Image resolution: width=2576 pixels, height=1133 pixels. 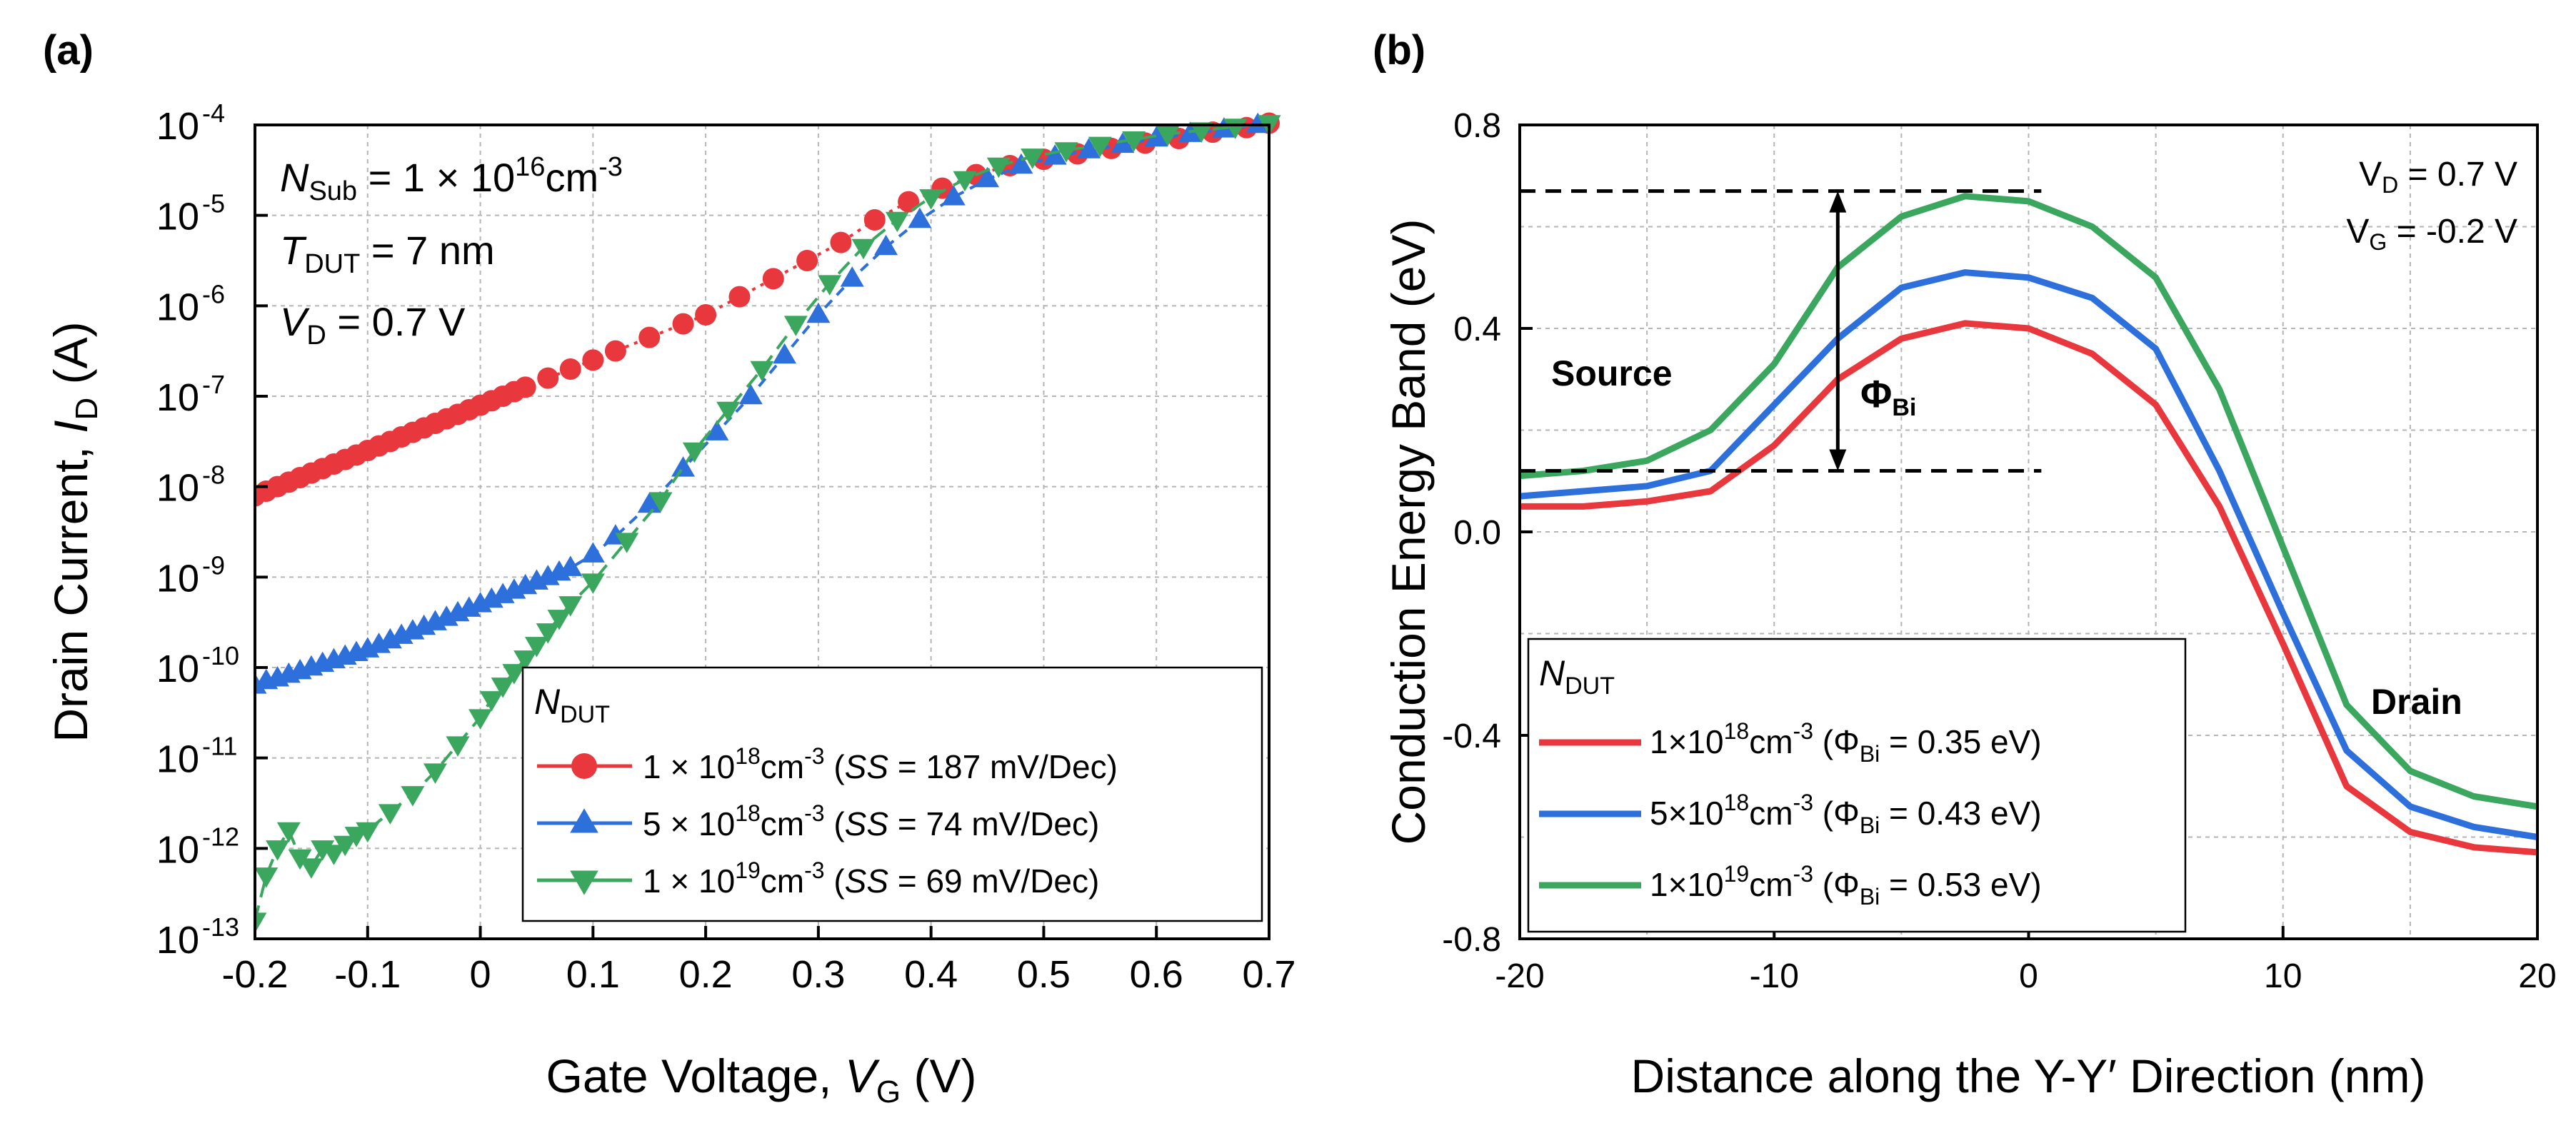 I want to click on a-y-tick-exponent: -5, so click(x=213, y=203).